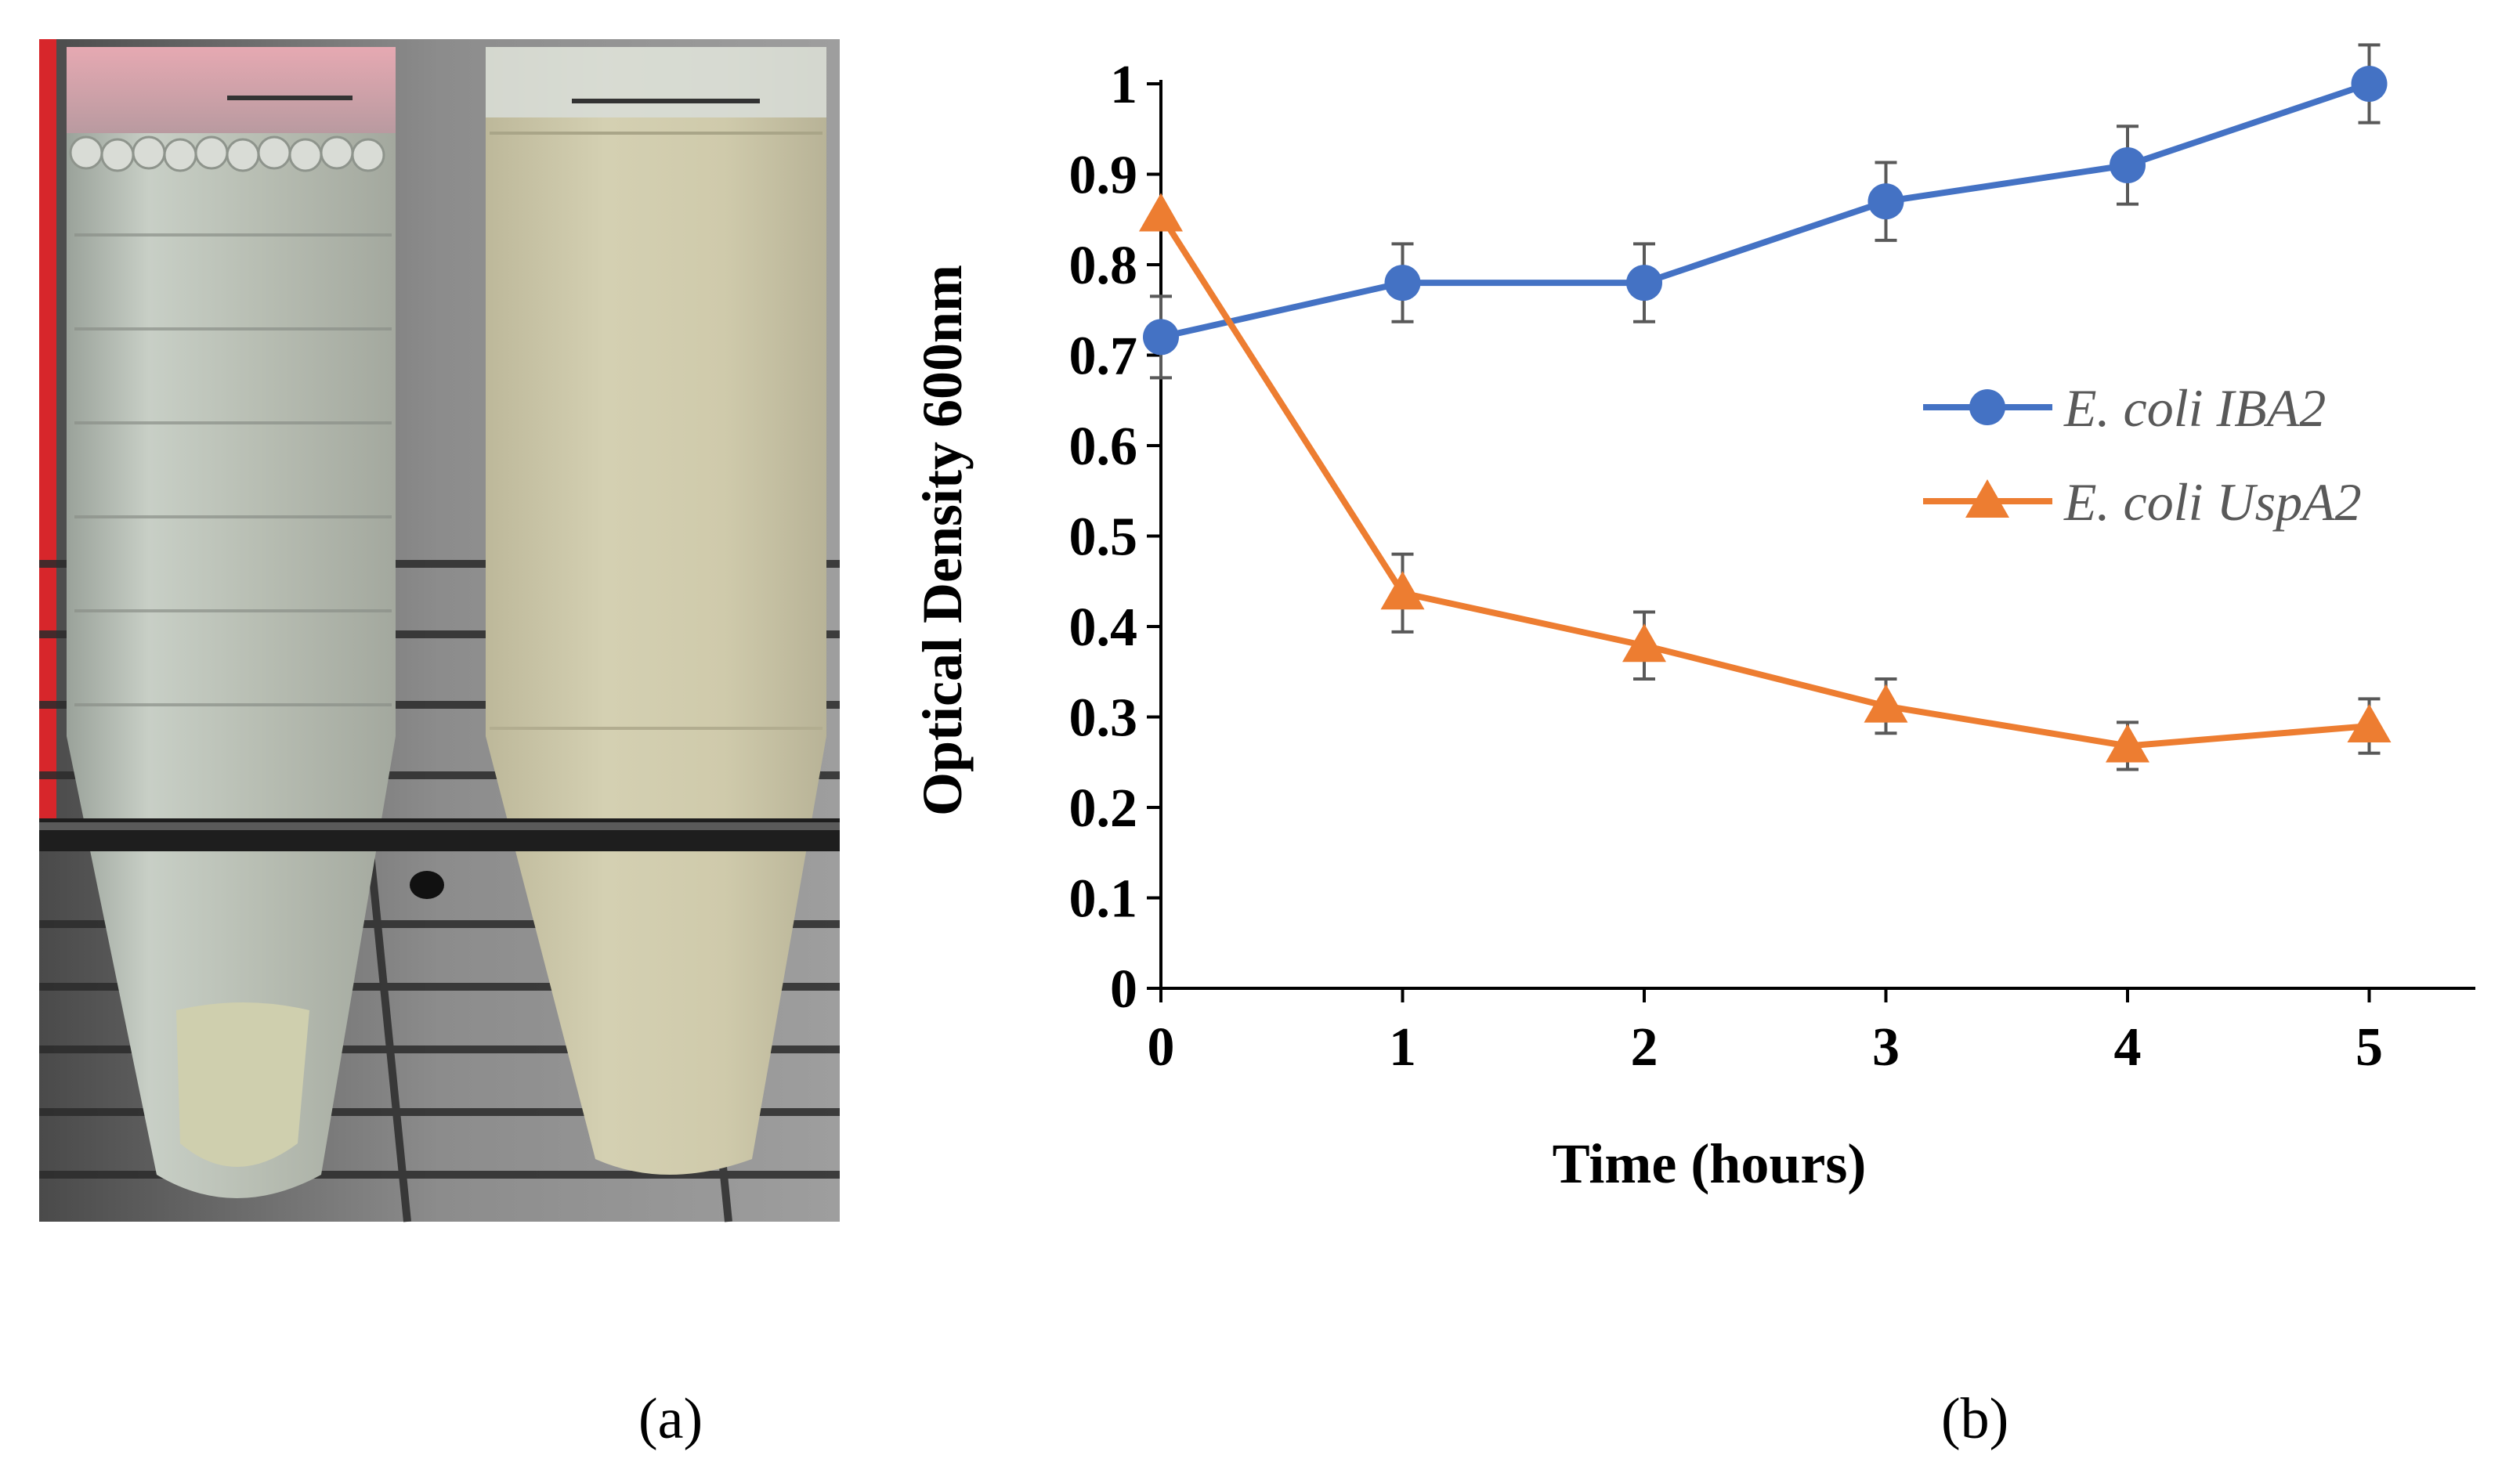 This screenshot has width=2520, height=1477. Describe the element at coordinates (1765, 1033) in the screenshot. I see `x-axis-ticks: 0 1 2 3 4 5` at that location.